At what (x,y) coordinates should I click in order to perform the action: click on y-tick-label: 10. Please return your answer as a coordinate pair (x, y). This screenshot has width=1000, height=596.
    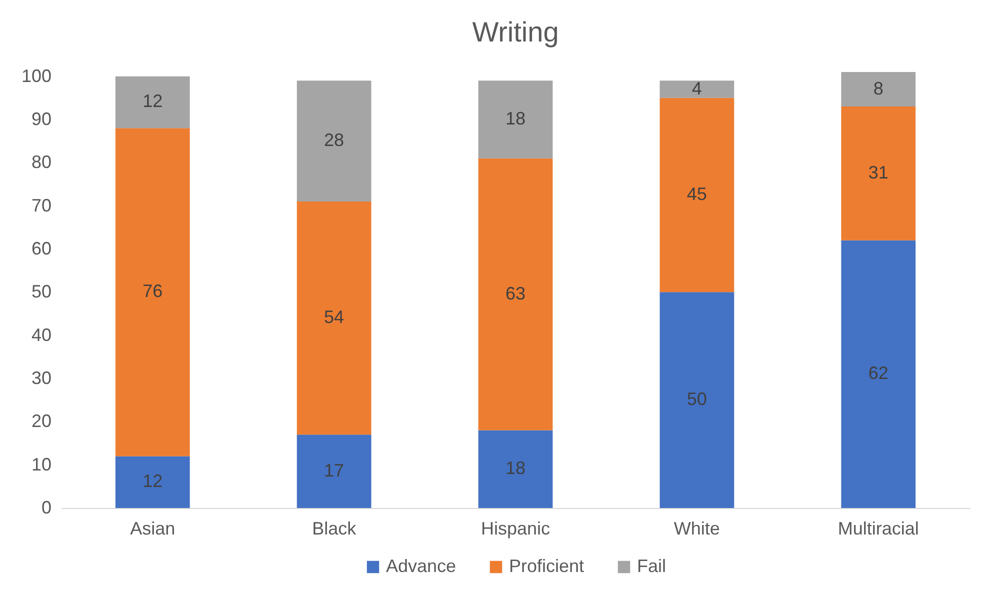
    Looking at the image, I should click on (41, 464).